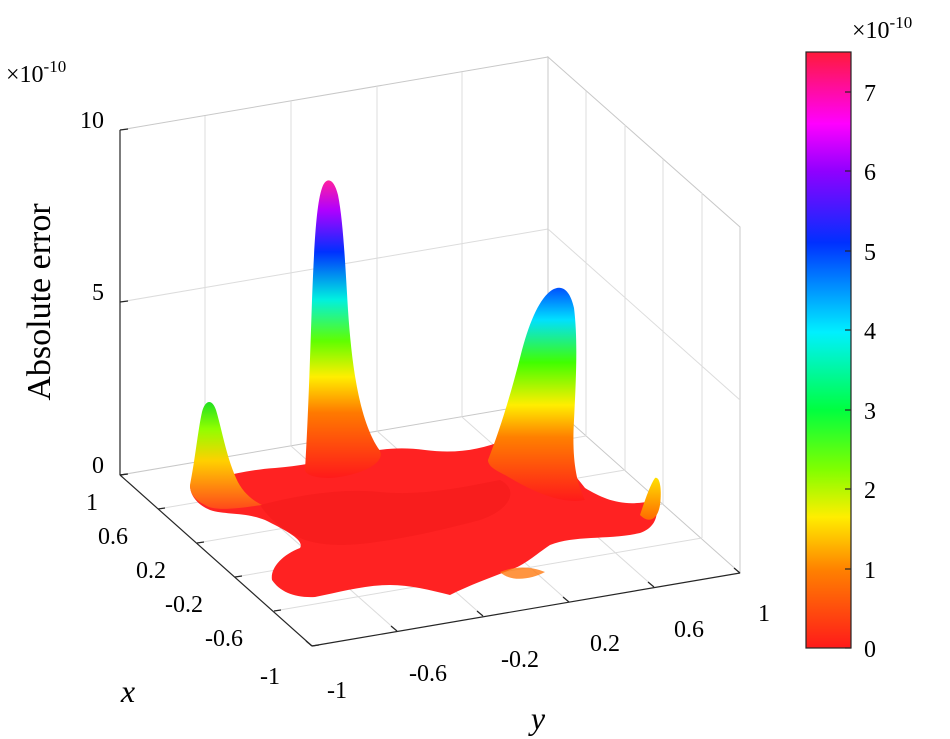  What do you see at coordinates (337, 691) in the screenshot?
I see `y-tick-label: -1` at bounding box center [337, 691].